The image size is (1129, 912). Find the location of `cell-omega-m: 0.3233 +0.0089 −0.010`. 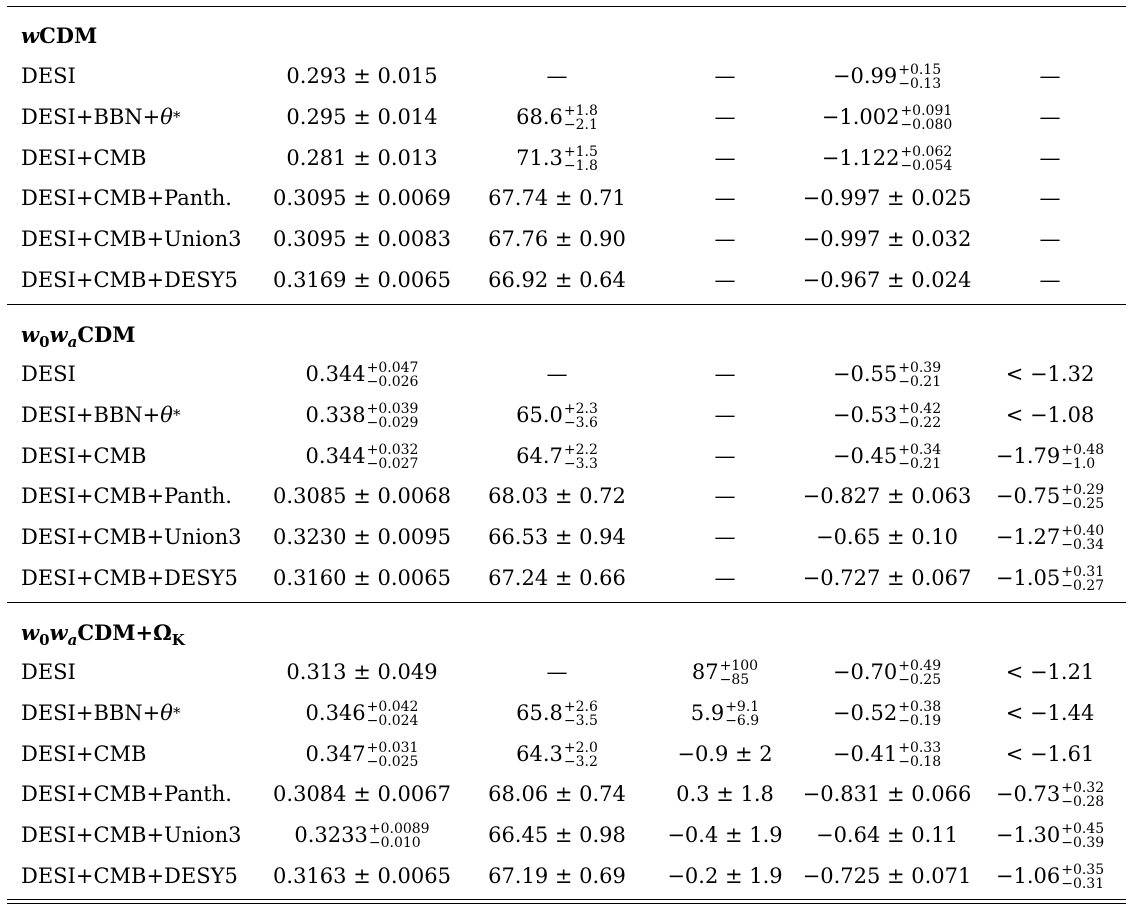

cell-omega-m: 0.3233 +0.0089 −0.010 is located at coordinates (362, 836).